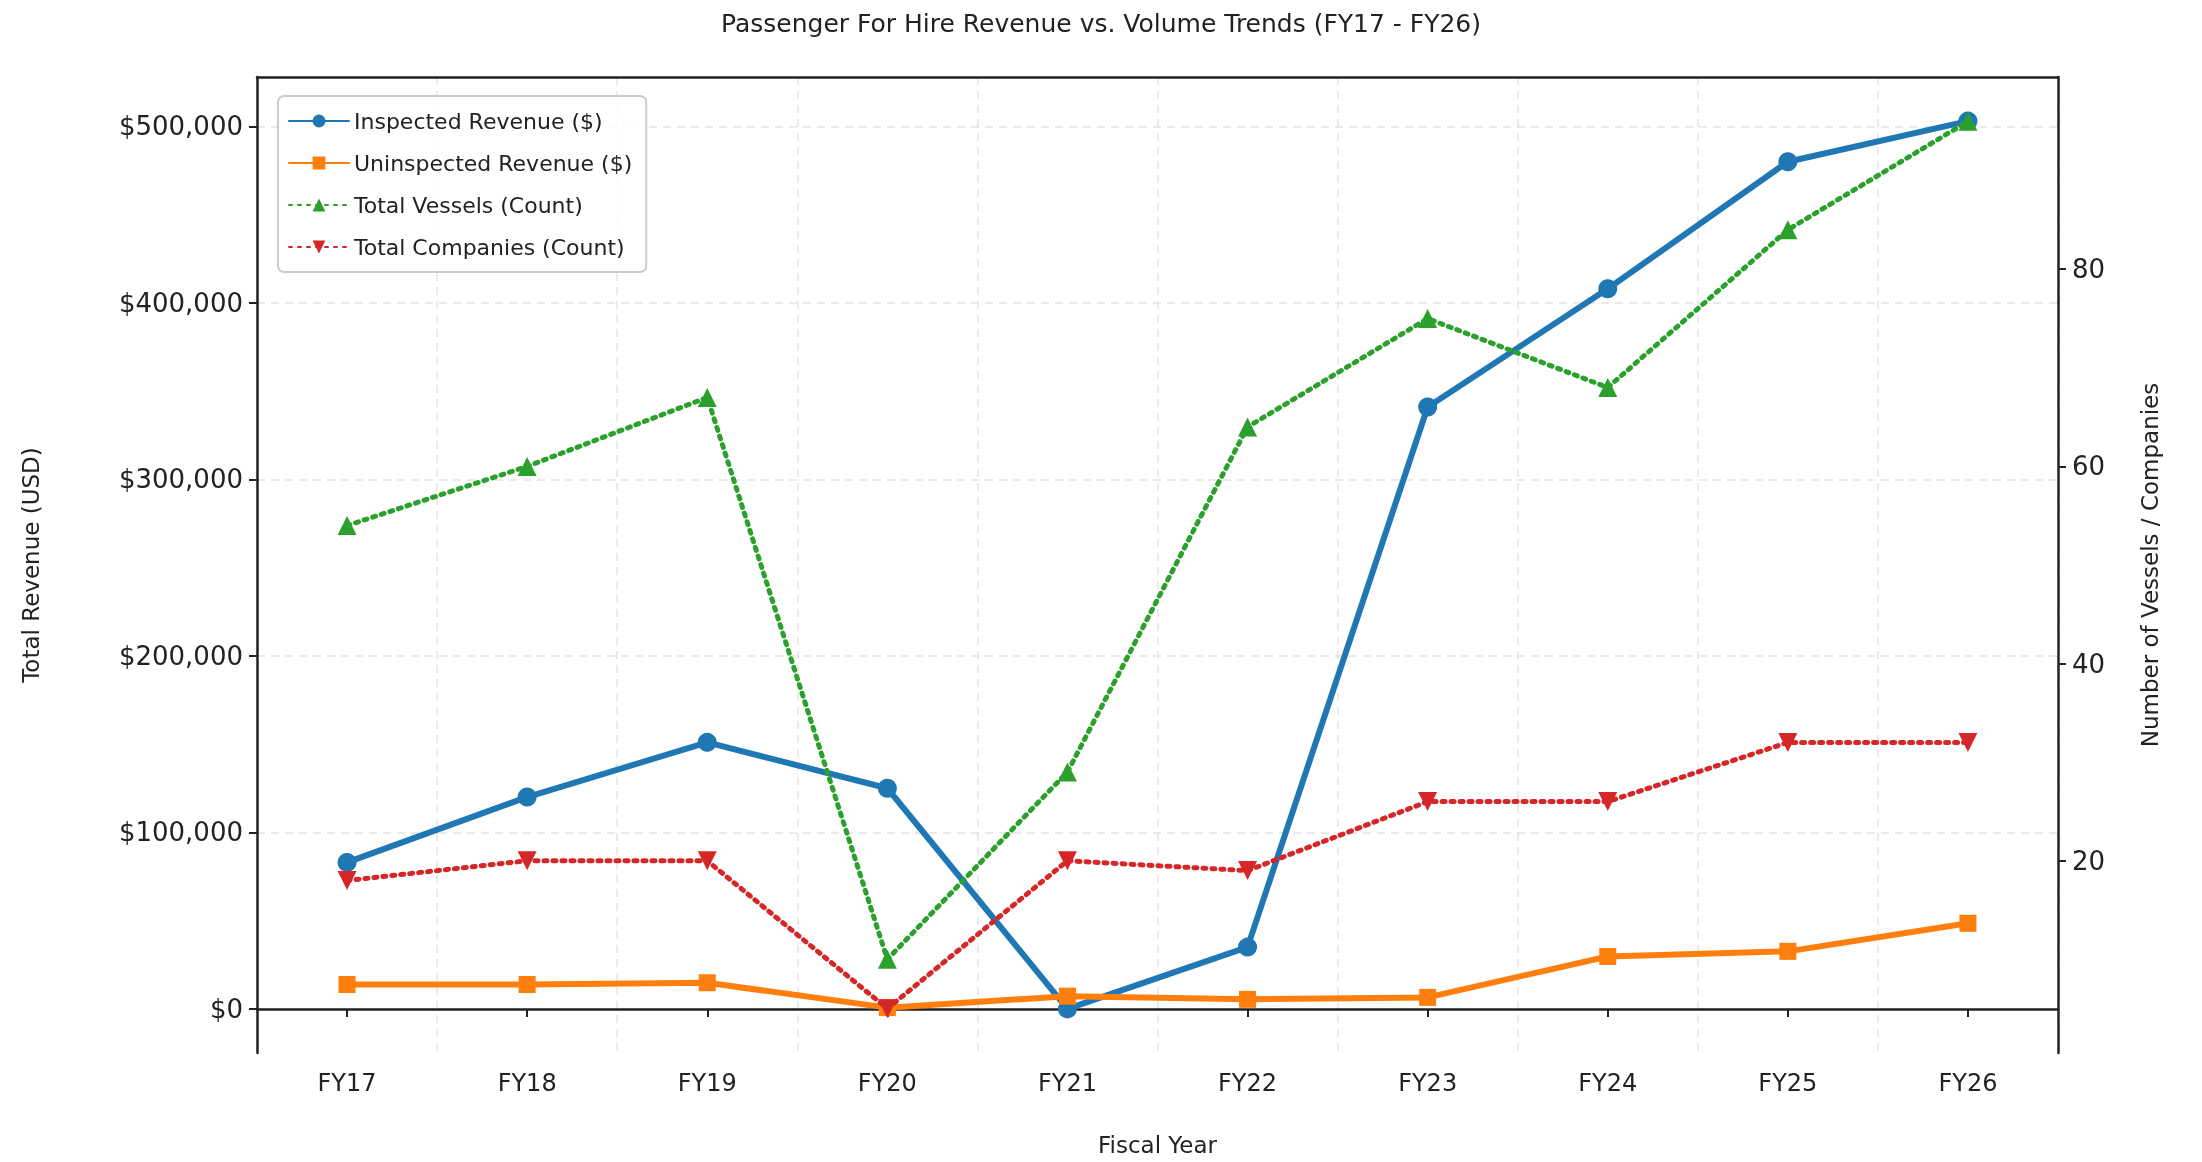 The image size is (2202, 1162). I want to click on y2-tick-label: 80, so click(2089, 269).